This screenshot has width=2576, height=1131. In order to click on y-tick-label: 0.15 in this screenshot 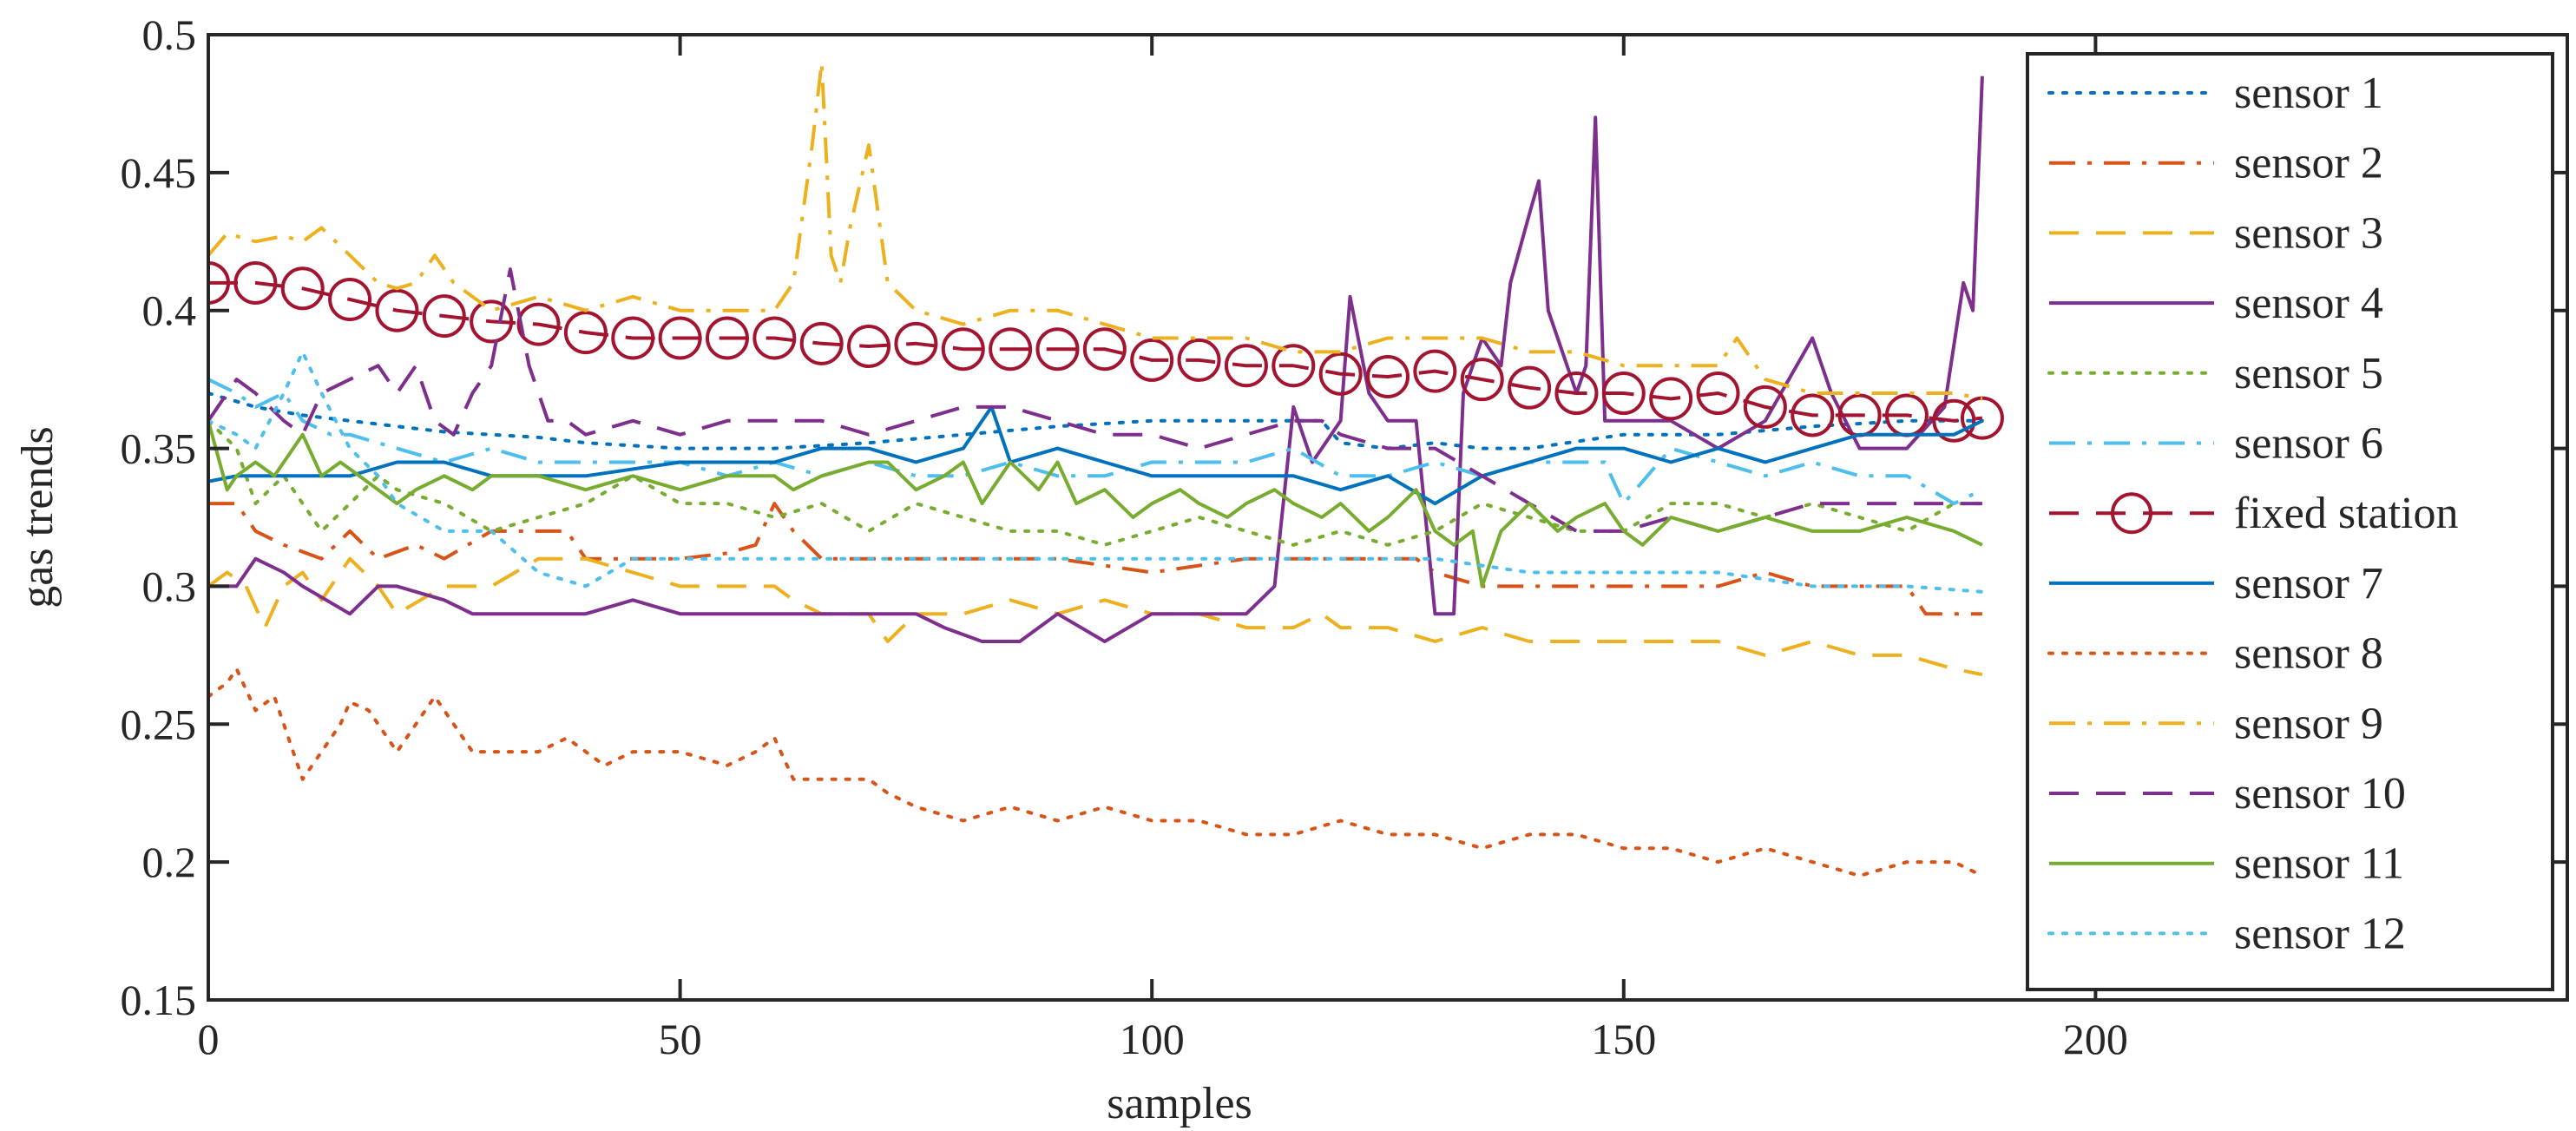, I will do `click(159, 1000)`.